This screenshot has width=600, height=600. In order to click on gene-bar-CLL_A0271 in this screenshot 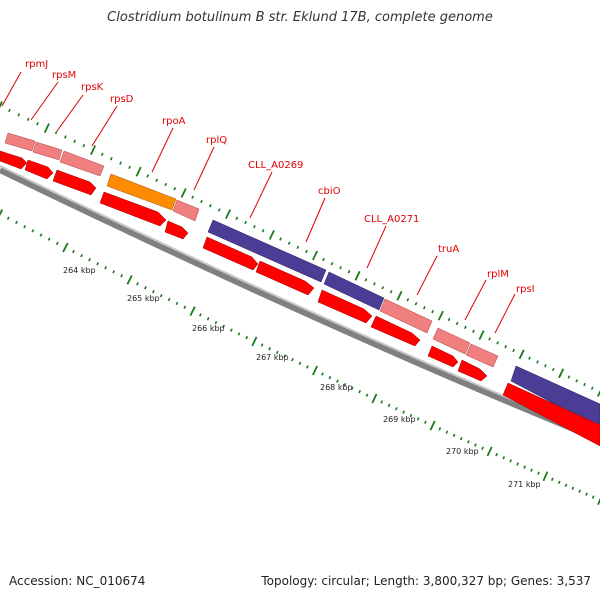, I will do `click(406, 316)`.